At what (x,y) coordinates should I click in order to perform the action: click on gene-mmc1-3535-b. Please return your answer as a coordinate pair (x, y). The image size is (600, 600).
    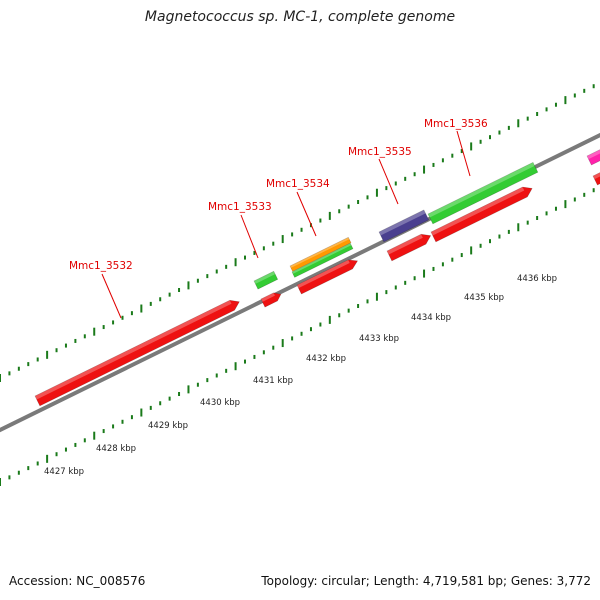
    Looking at the image, I should click on (409, 246).